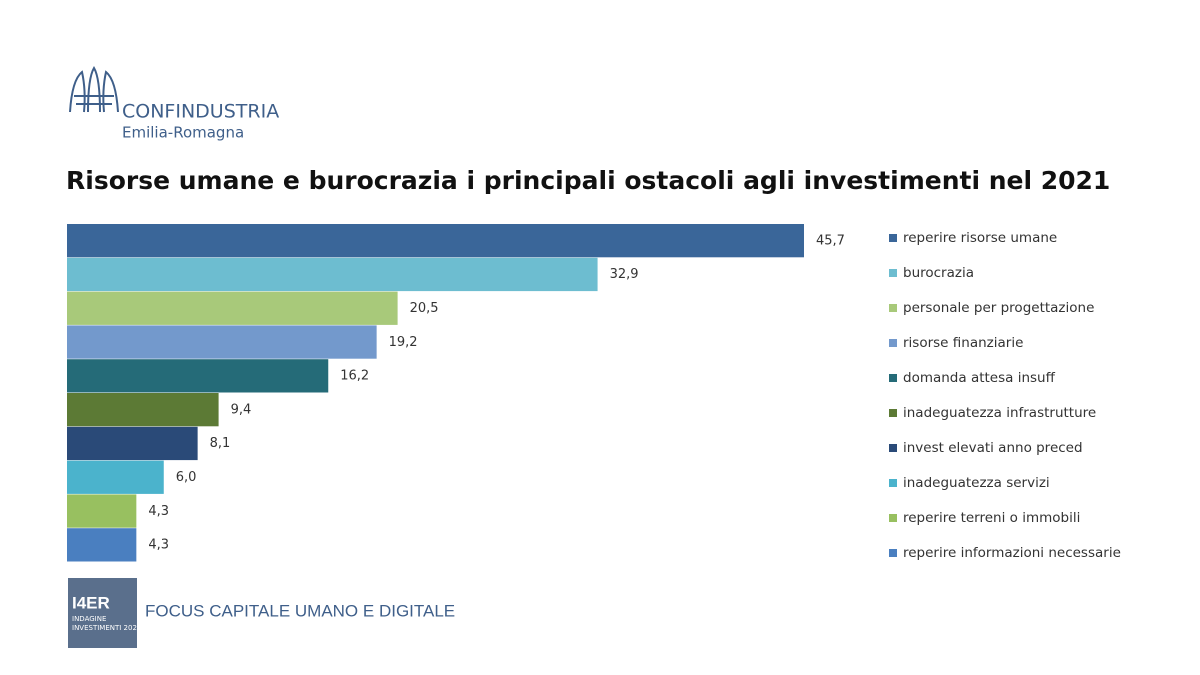 The image size is (1200, 675). Describe the element at coordinates (106, 628) in the screenshot. I see `badge-line: INVESTIMENTI 2022` at that location.